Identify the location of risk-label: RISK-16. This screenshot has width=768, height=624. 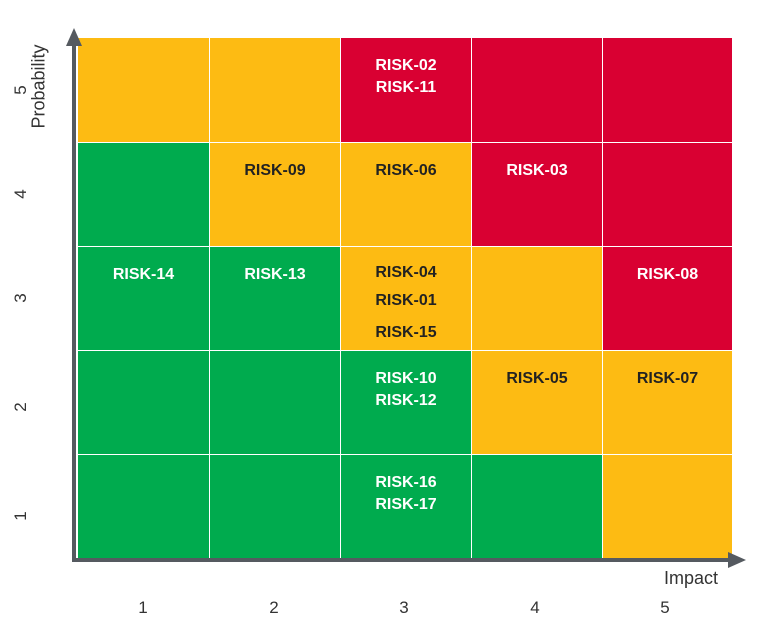
(406, 482).